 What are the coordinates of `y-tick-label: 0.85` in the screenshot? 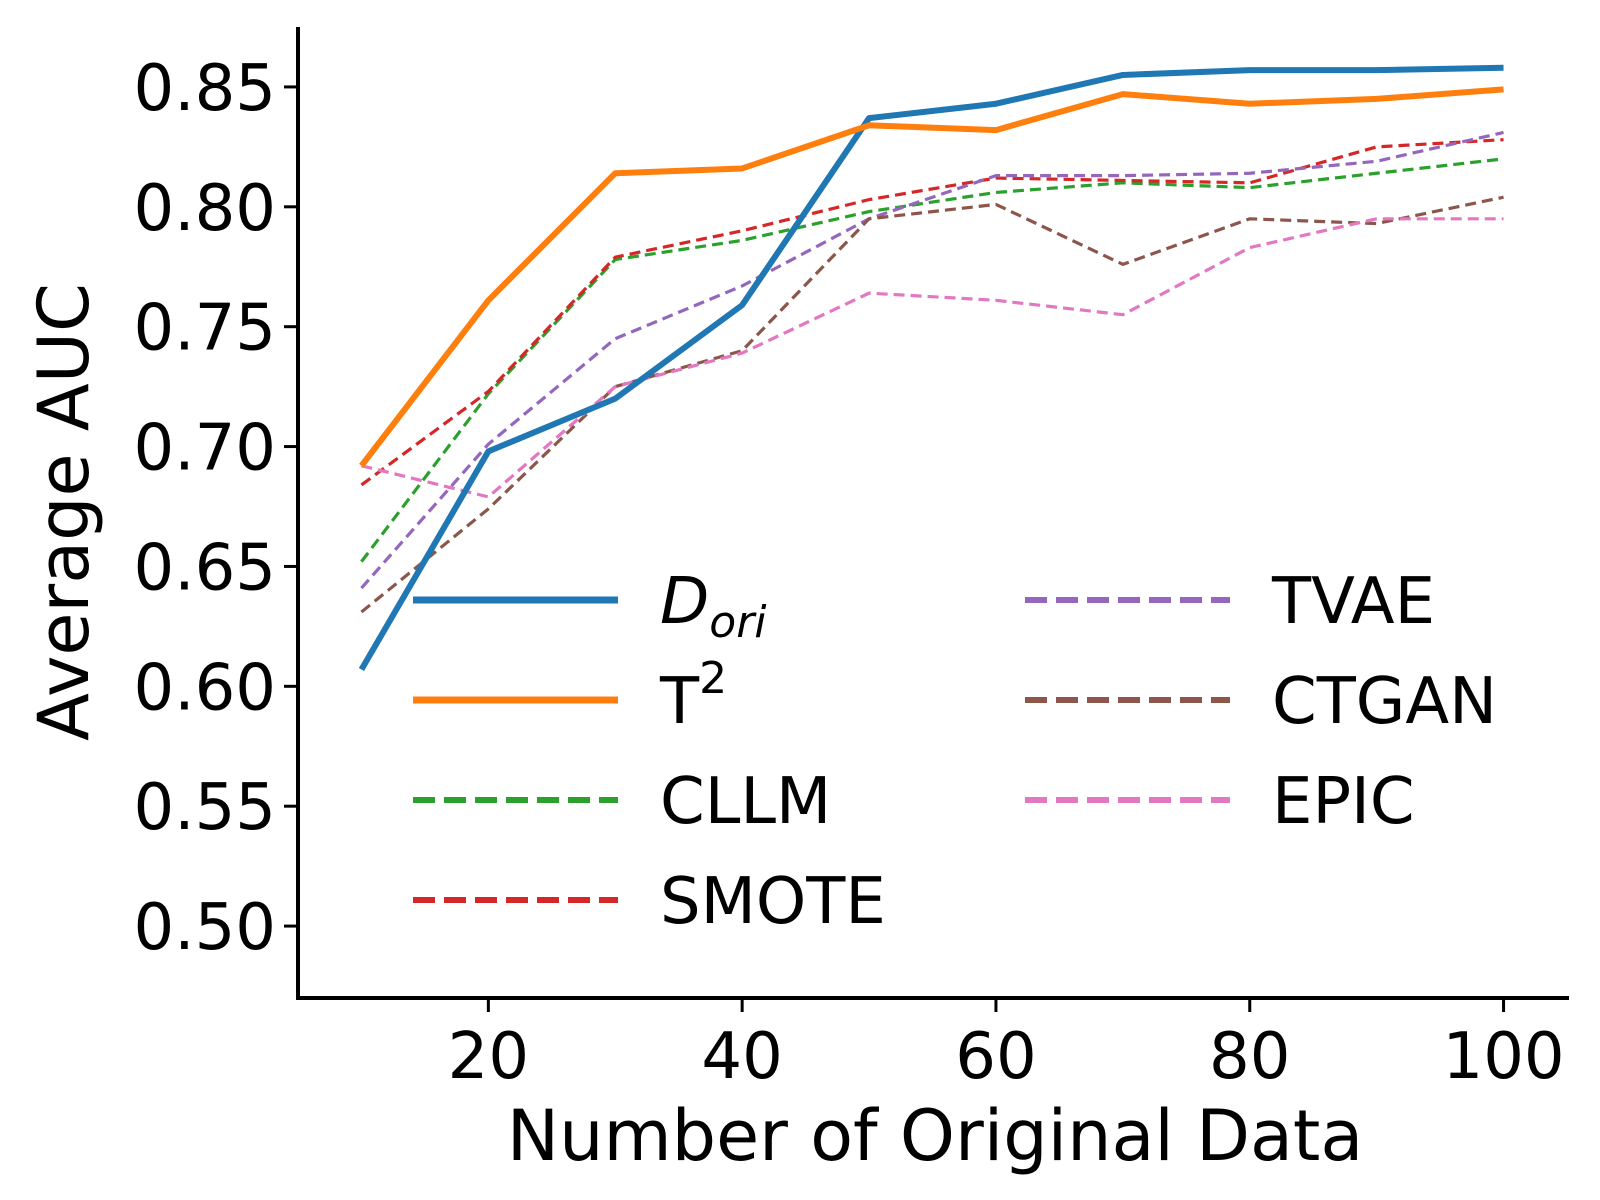 It's located at (205, 89).